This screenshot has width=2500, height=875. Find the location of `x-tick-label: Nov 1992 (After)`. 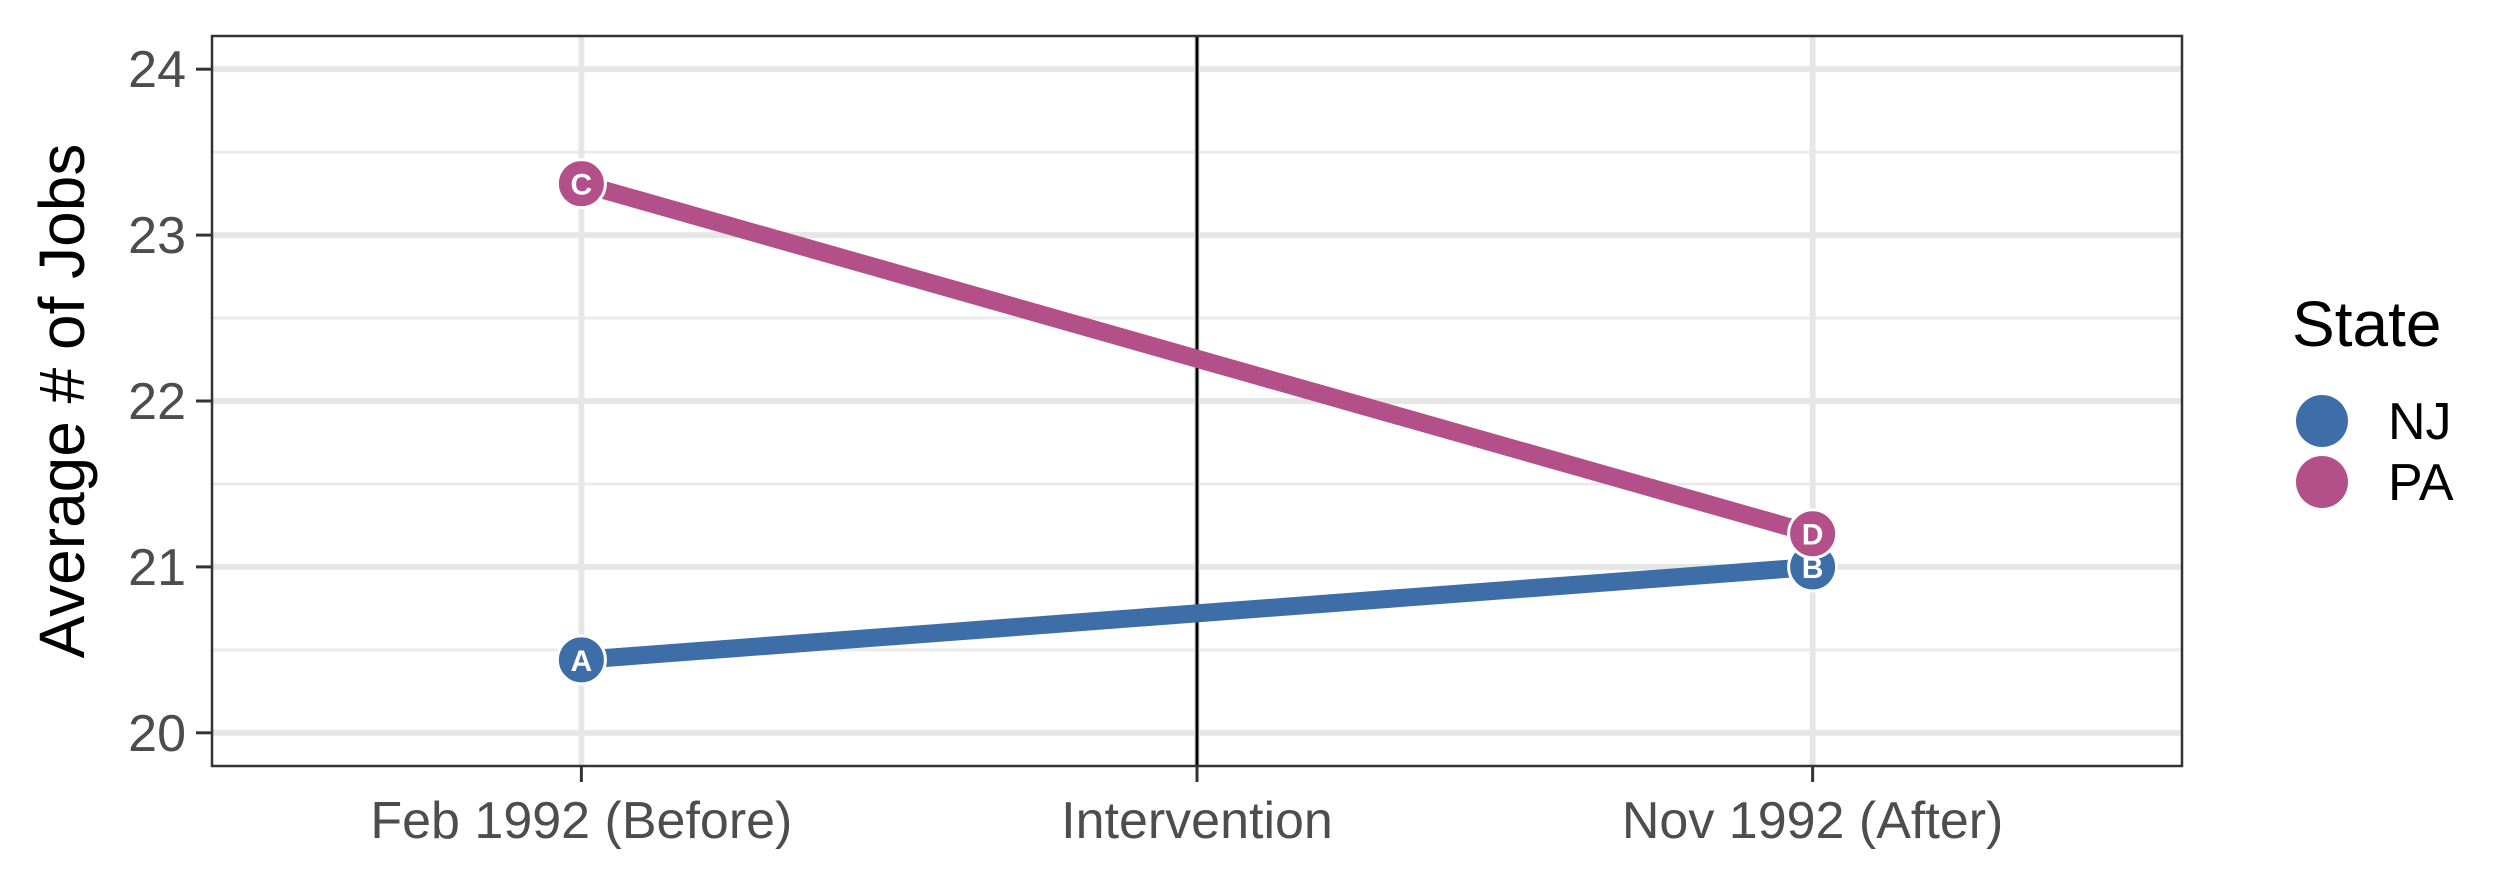

x-tick-label: Nov 1992 (After) is located at coordinates (1813, 821).